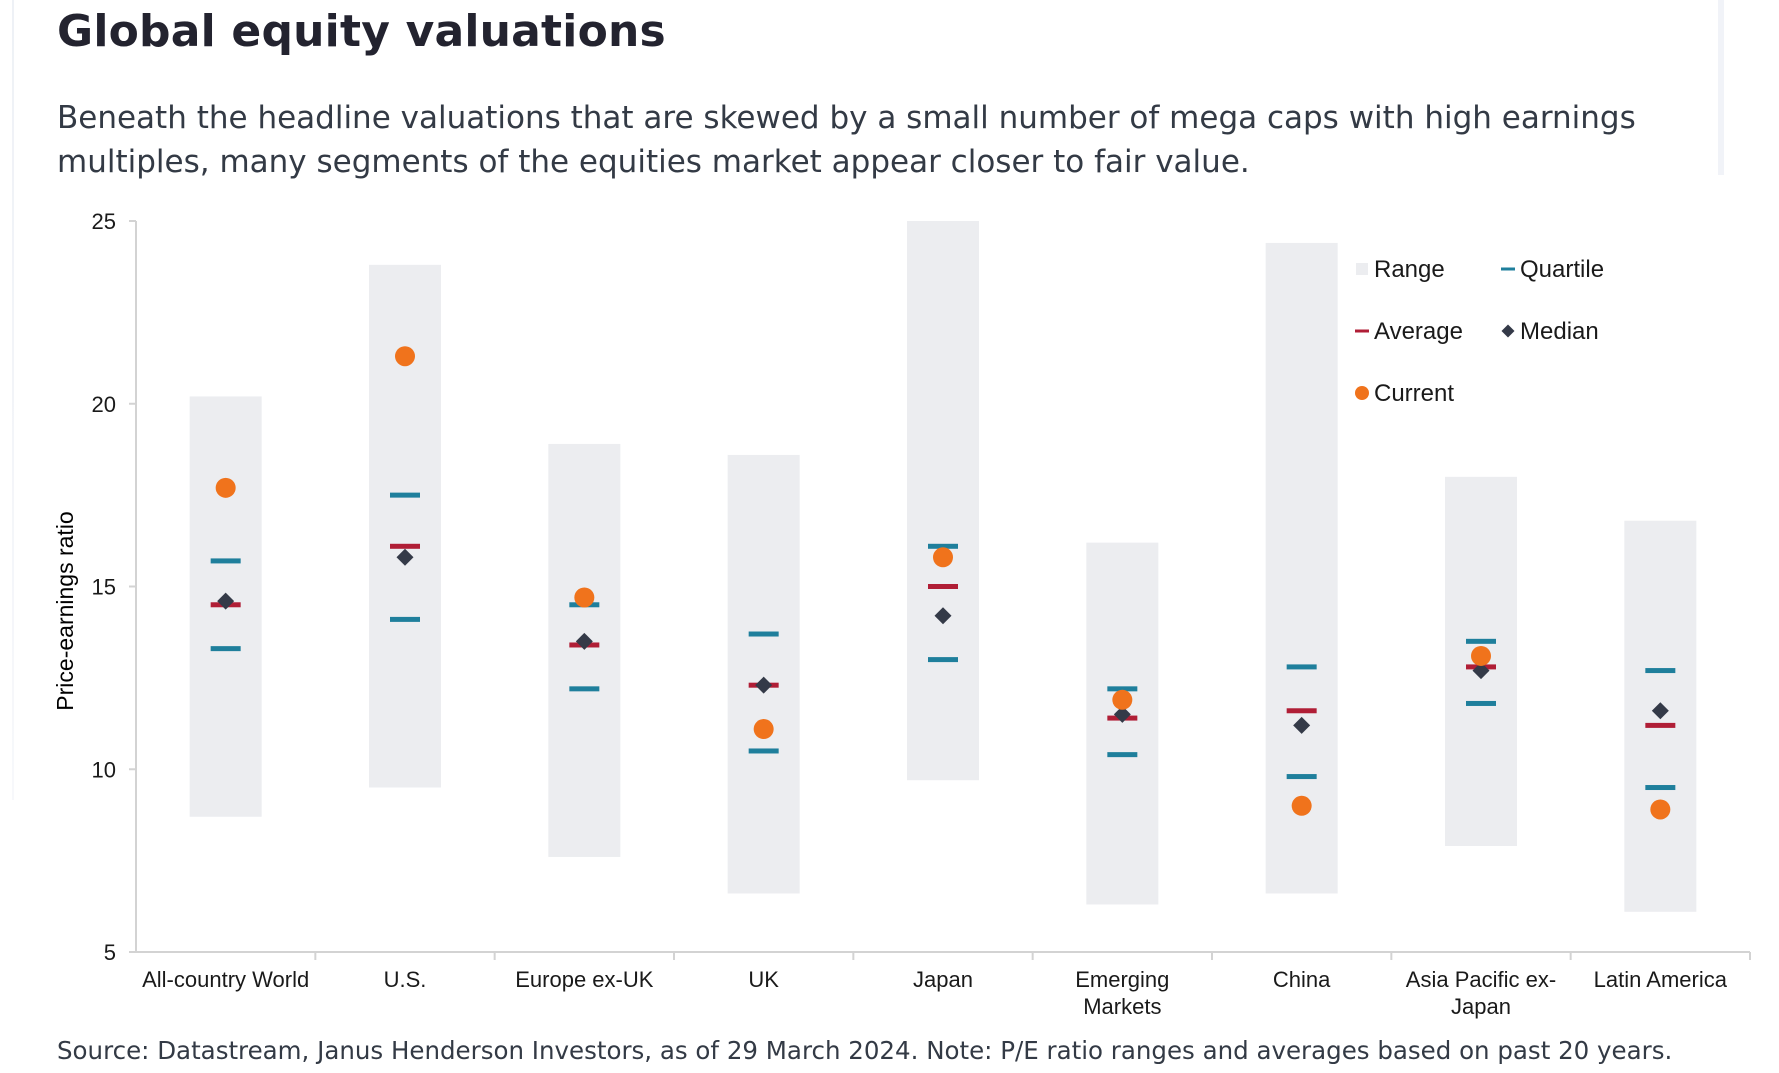 The image size is (1779, 1073). I want to click on y-tick-label: 20, so click(104, 404).